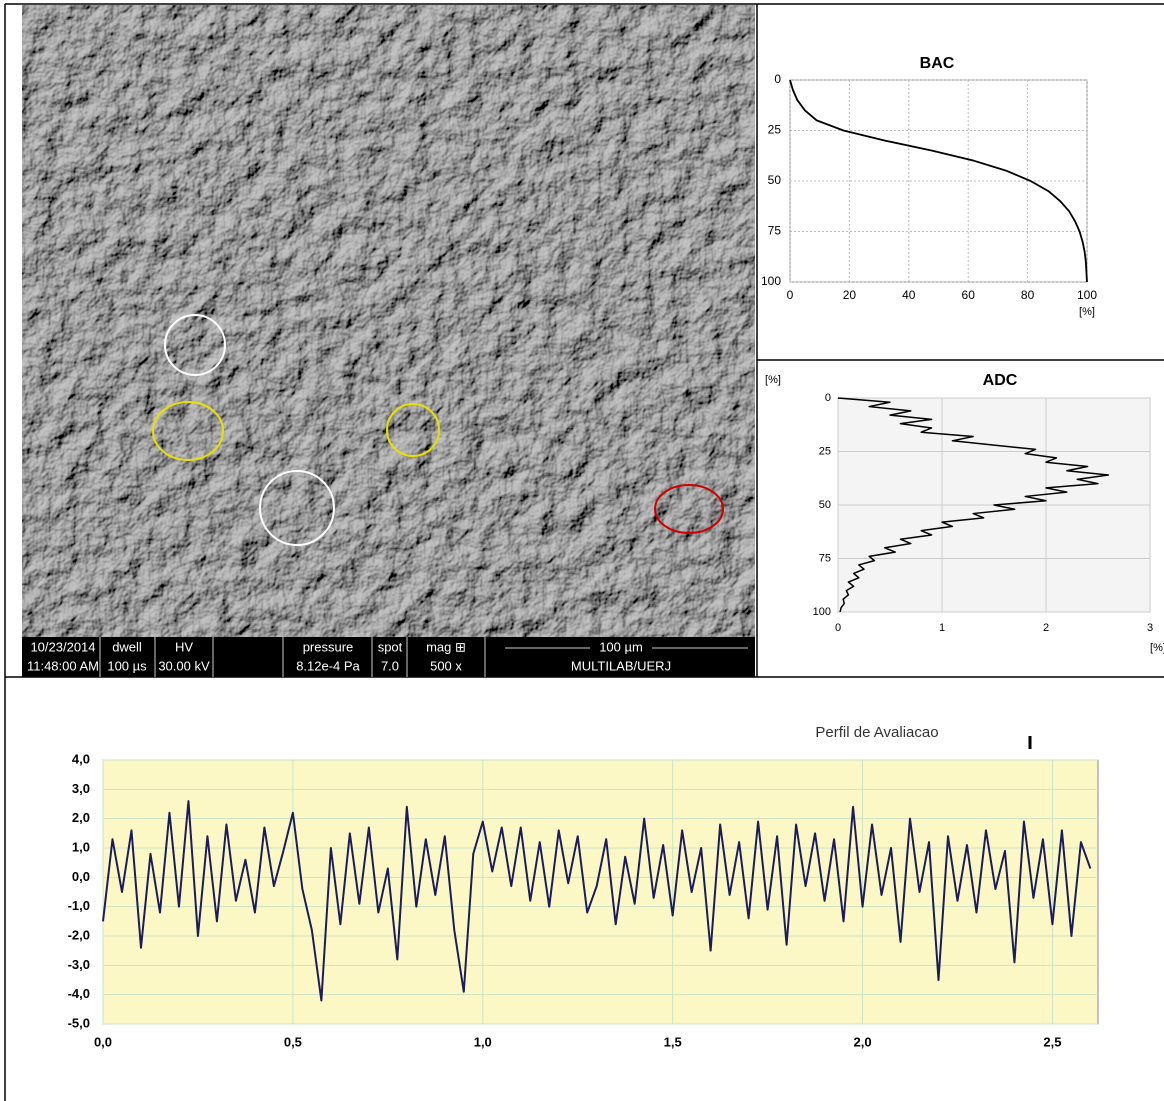  What do you see at coordinates (390, 646) in the screenshot?
I see `info-label: spot` at bounding box center [390, 646].